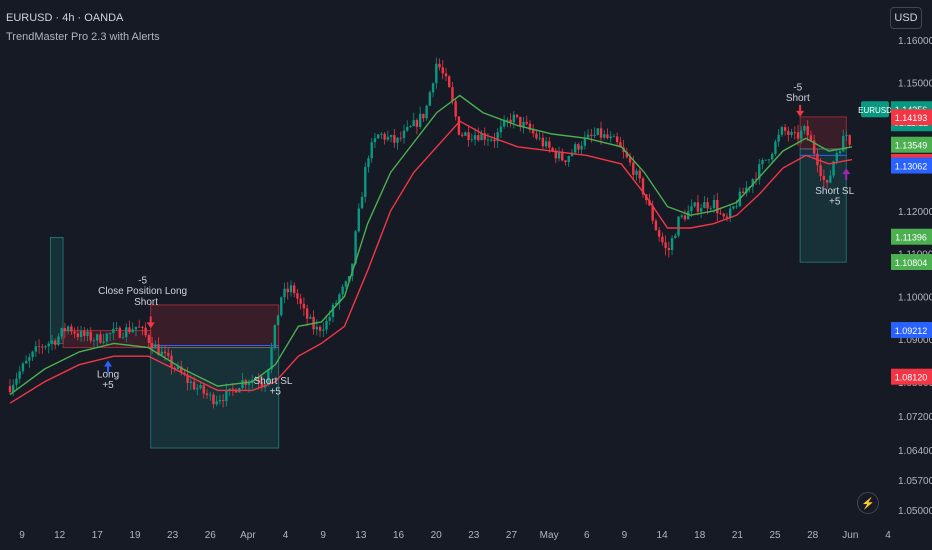  Describe the element at coordinates (906, 18) in the screenshot. I see `currency-button: USD` at that location.